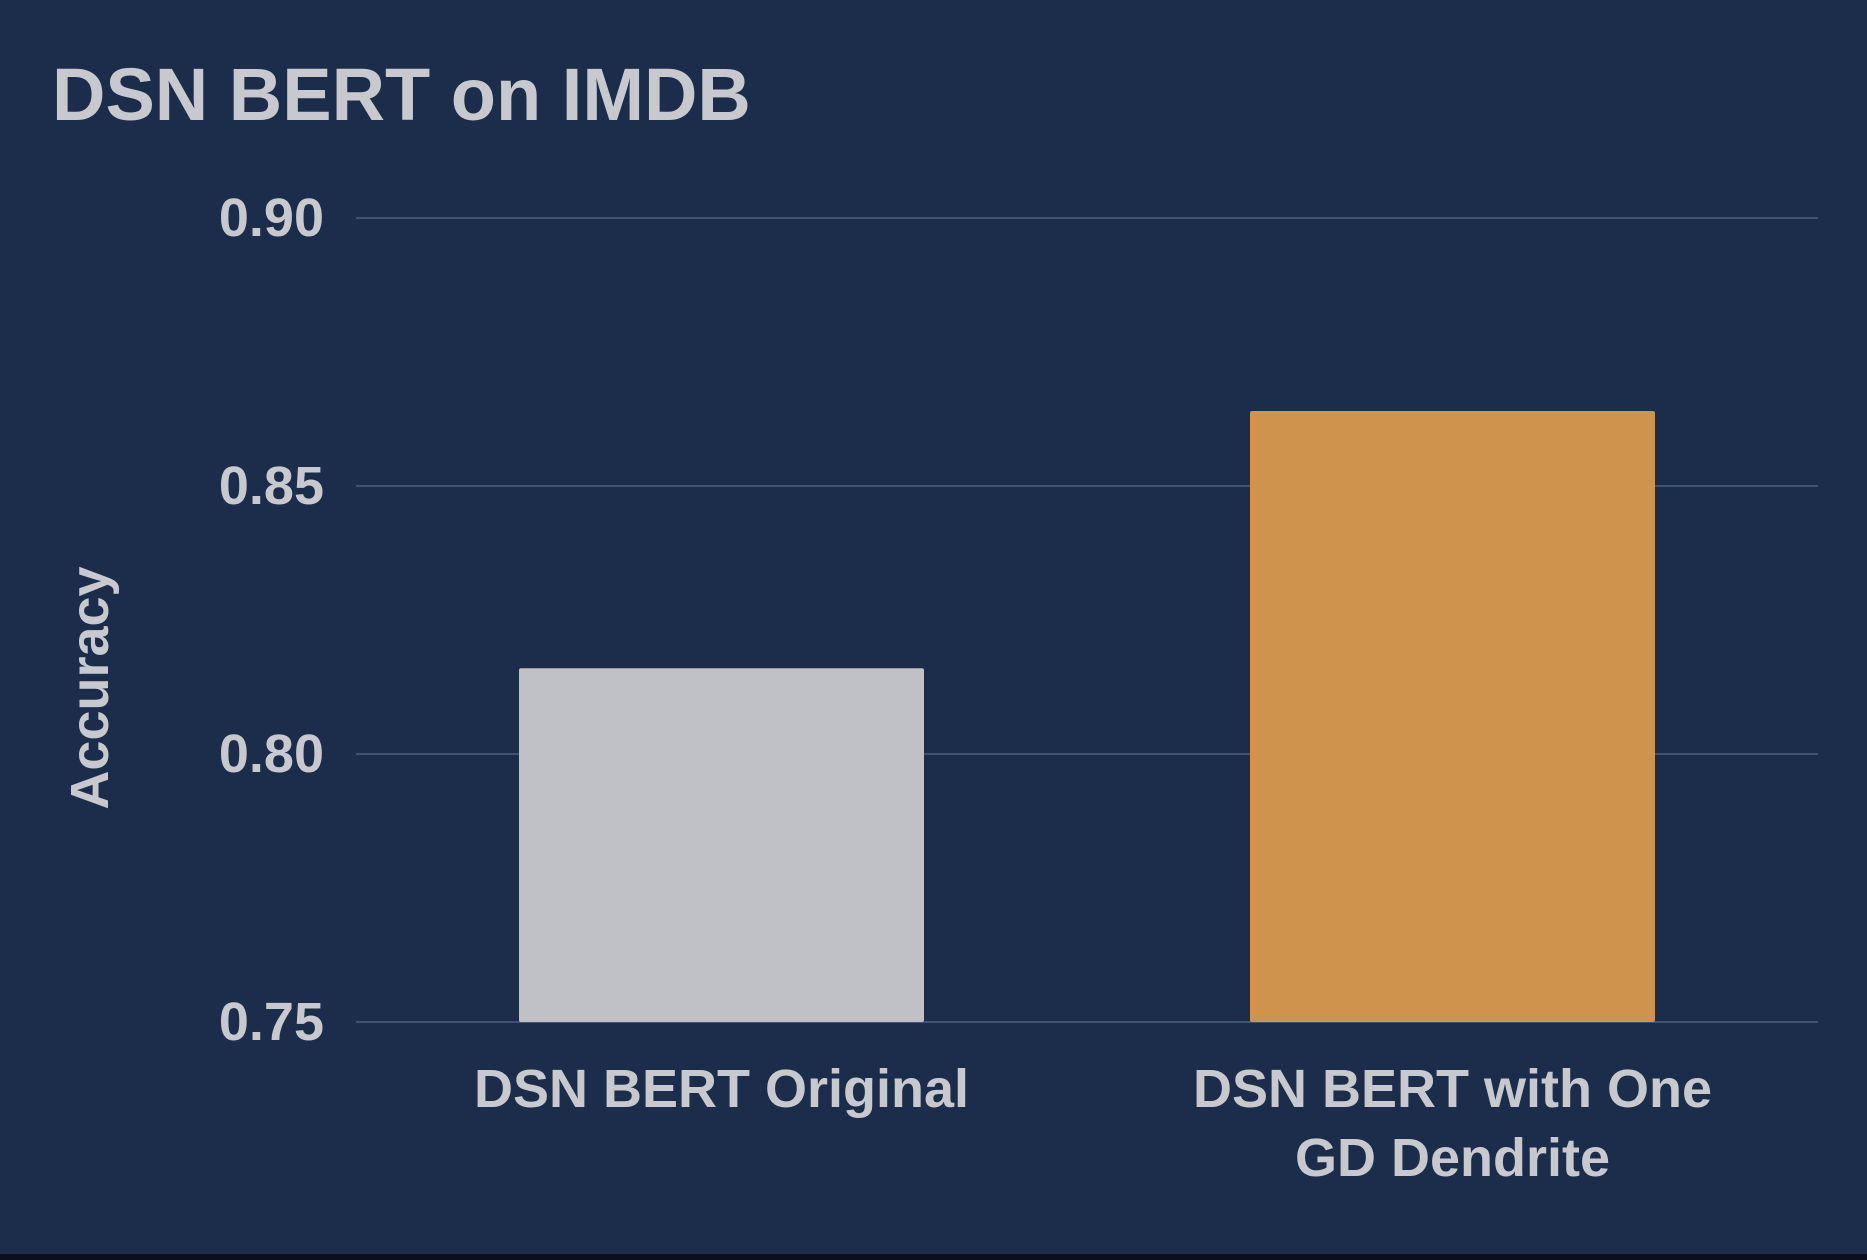  I want to click on x-tick-label: DSN BERT with One GD Dendrite, so click(1452, 1123).